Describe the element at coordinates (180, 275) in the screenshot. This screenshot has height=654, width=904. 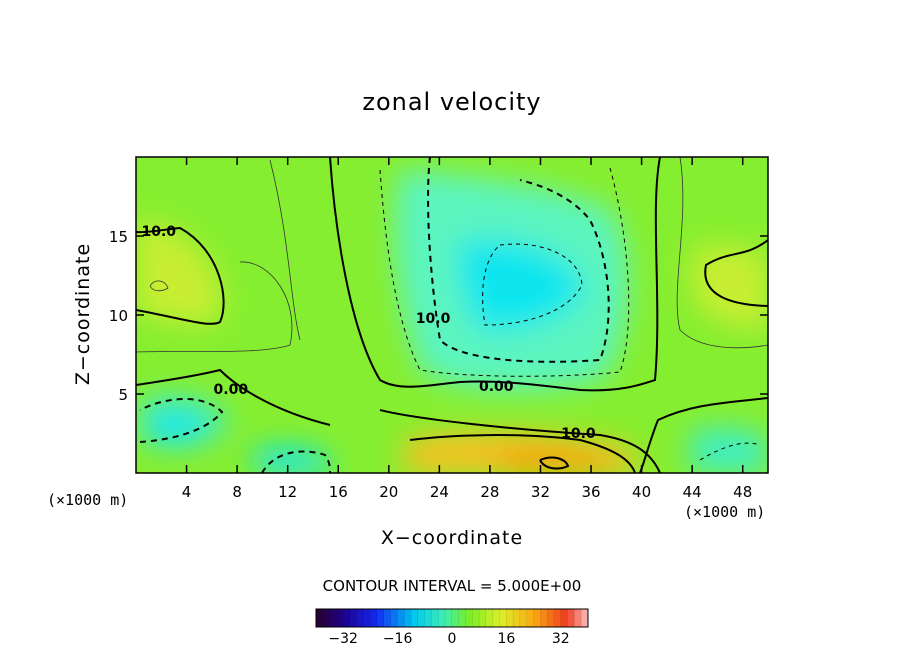
I see `contour-positive-10-left` at that location.